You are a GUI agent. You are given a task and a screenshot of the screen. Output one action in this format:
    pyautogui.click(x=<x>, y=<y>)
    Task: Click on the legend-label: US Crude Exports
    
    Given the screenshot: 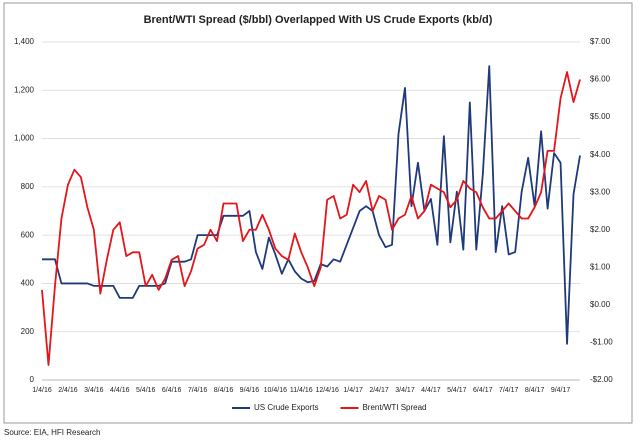 What is the action you would take?
    pyautogui.click(x=286, y=407)
    